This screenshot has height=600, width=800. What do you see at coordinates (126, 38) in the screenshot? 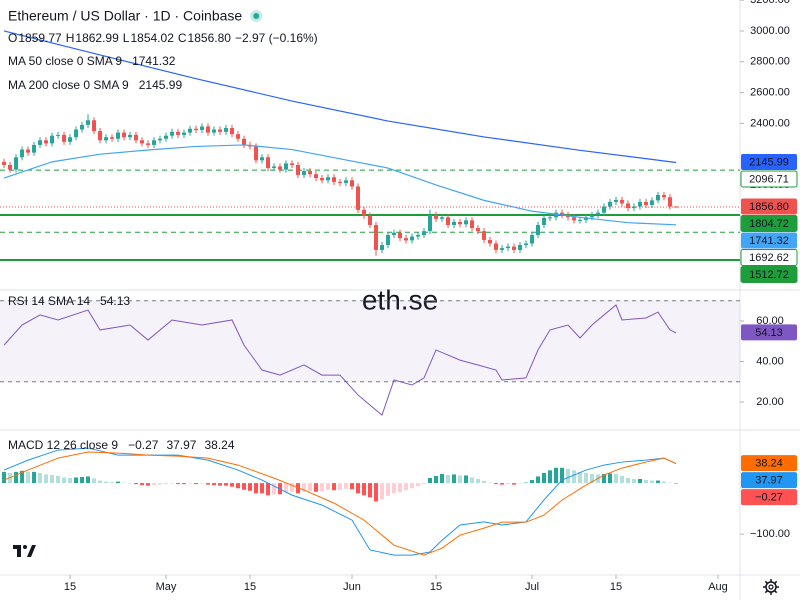
I see `ohlc-key: L` at bounding box center [126, 38].